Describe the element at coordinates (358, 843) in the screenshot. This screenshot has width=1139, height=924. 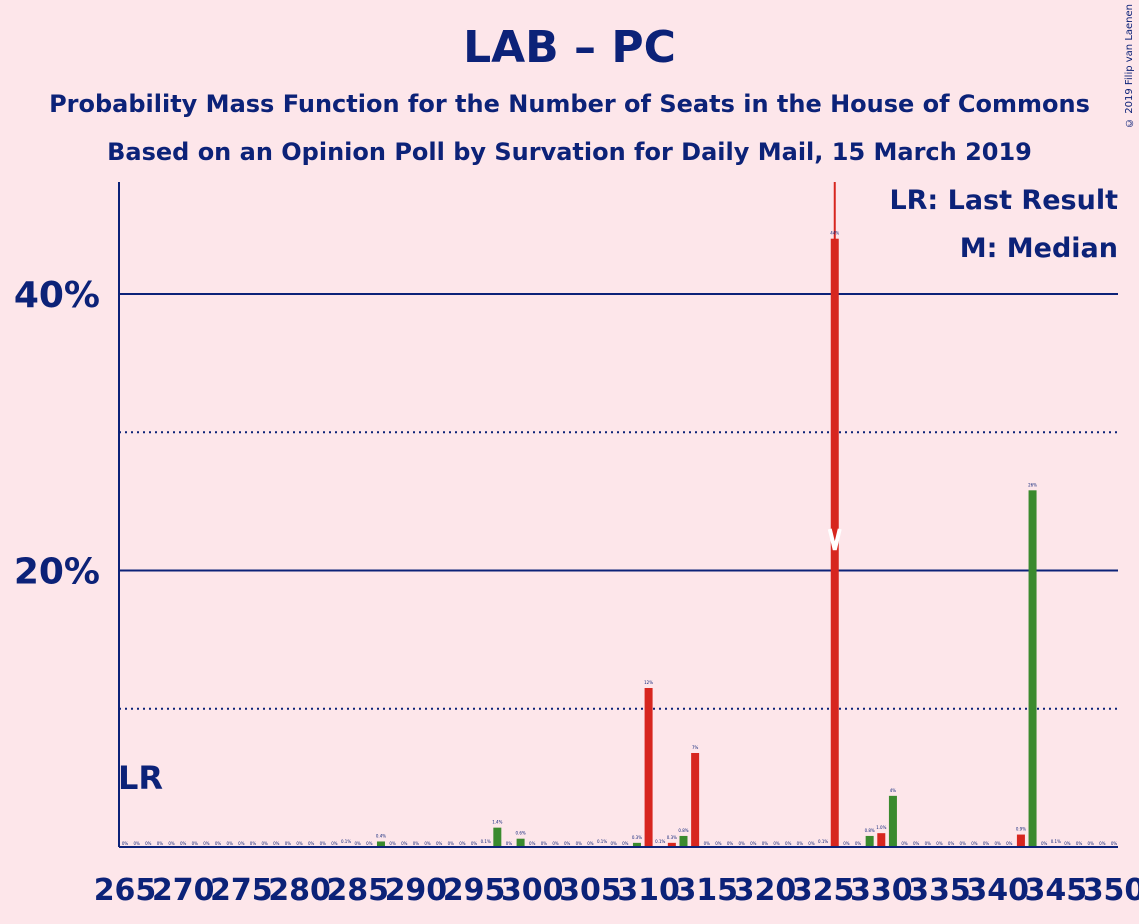
I see `data-label-zero-285: 0%` at that location.